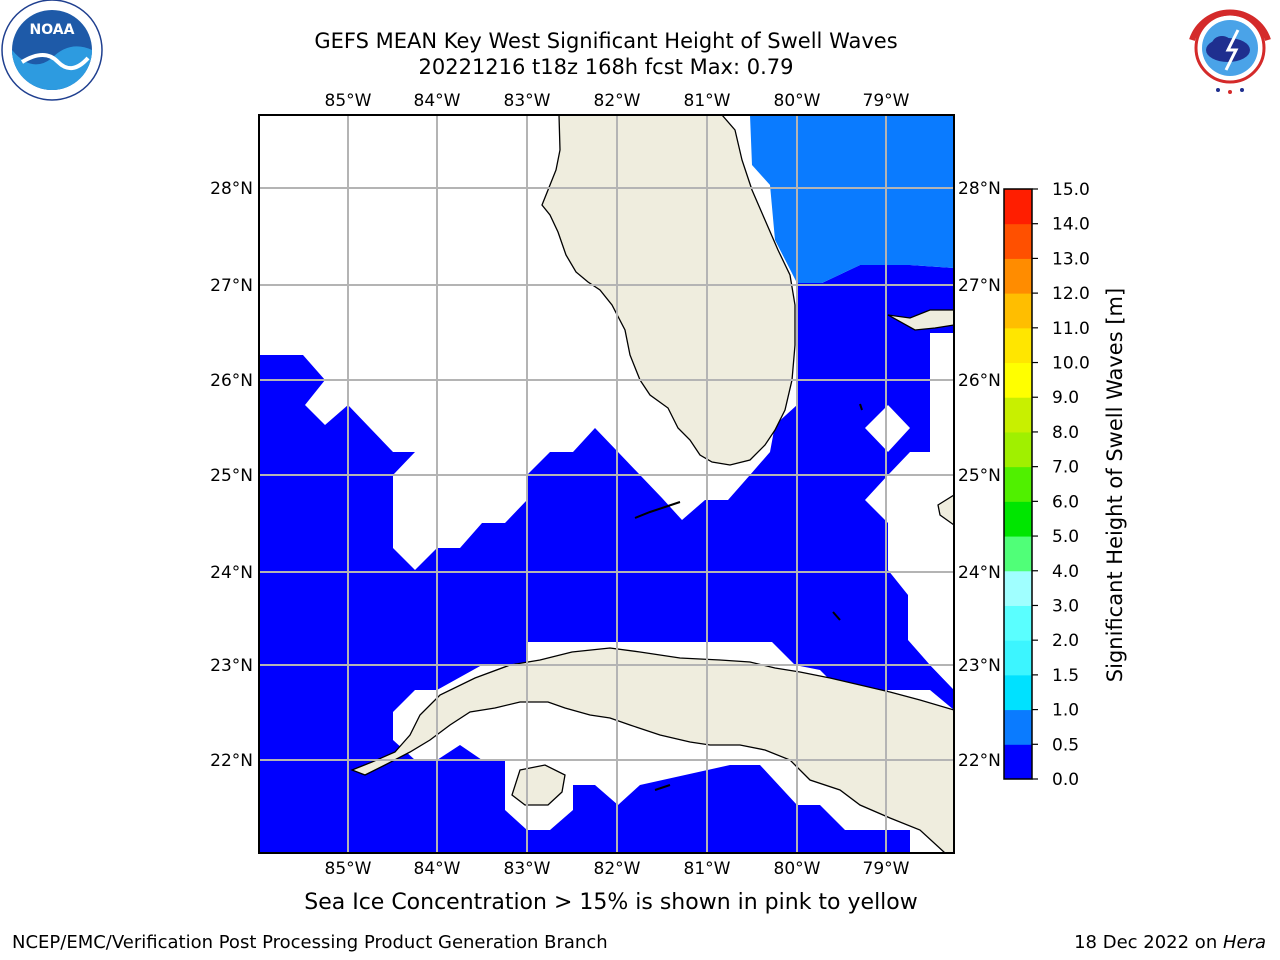 The height and width of the screenshot is (960, 1280). What do you see at coordinates (52, 30) in the screenshot?
I see `noaa-logo-text: NOAA` at bounding box center [52, 30].